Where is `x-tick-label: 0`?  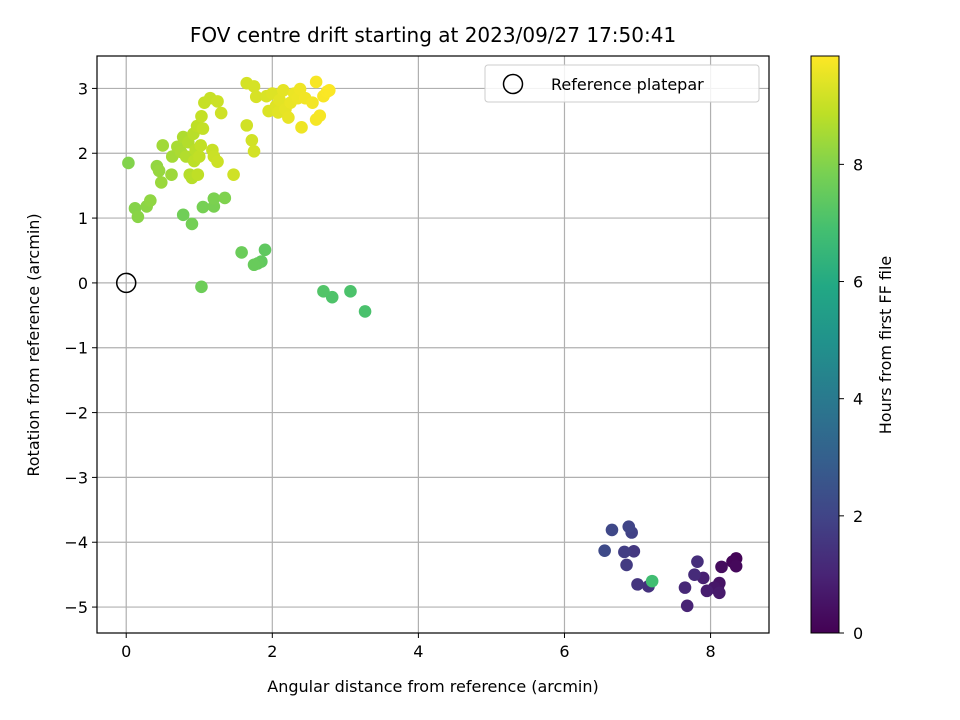 x-tick-label: 0 is located at coordinates (126, 651).